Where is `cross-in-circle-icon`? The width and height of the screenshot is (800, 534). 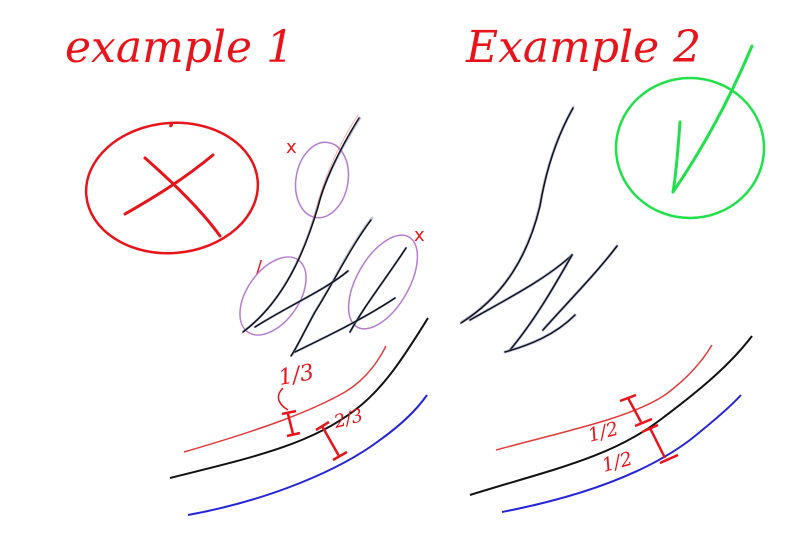
cross-in-circle-icon is located at coordinates (172, 188).